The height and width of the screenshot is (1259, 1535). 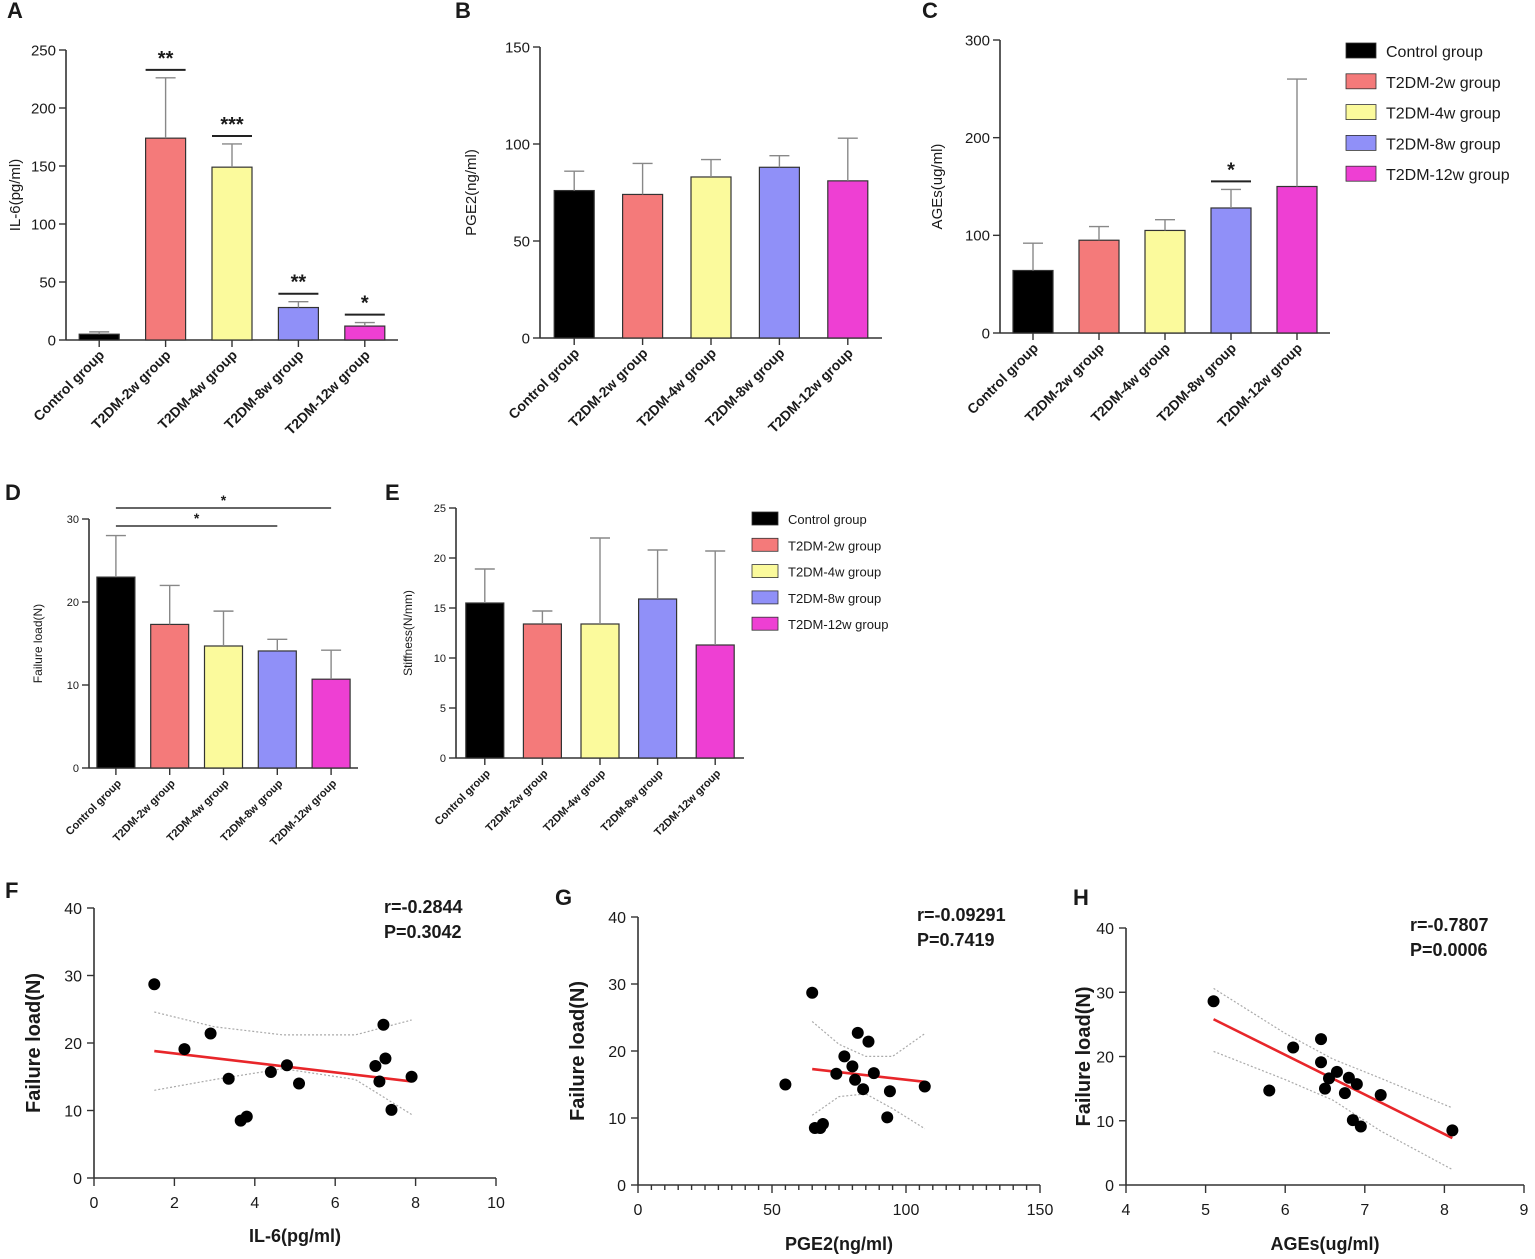 I want to click on stat-r: r=-0.7807, so click(x=1449, y=925).